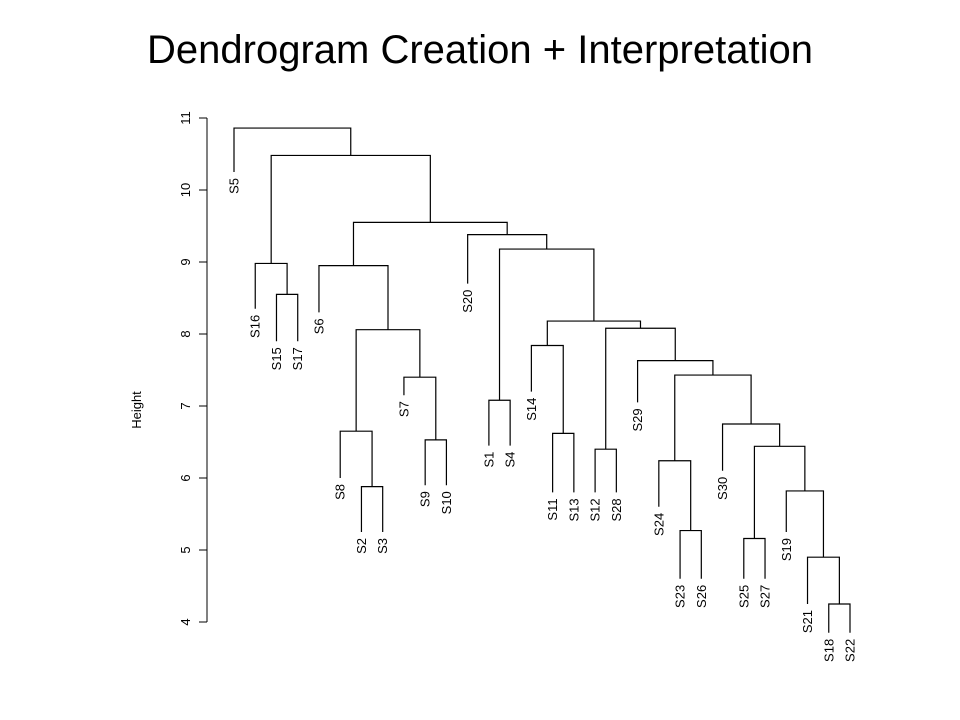  What do you see at coordinates (658, 524) in the screenshot?
I see `leaf-label: S24` at bounding box center [658, 524].